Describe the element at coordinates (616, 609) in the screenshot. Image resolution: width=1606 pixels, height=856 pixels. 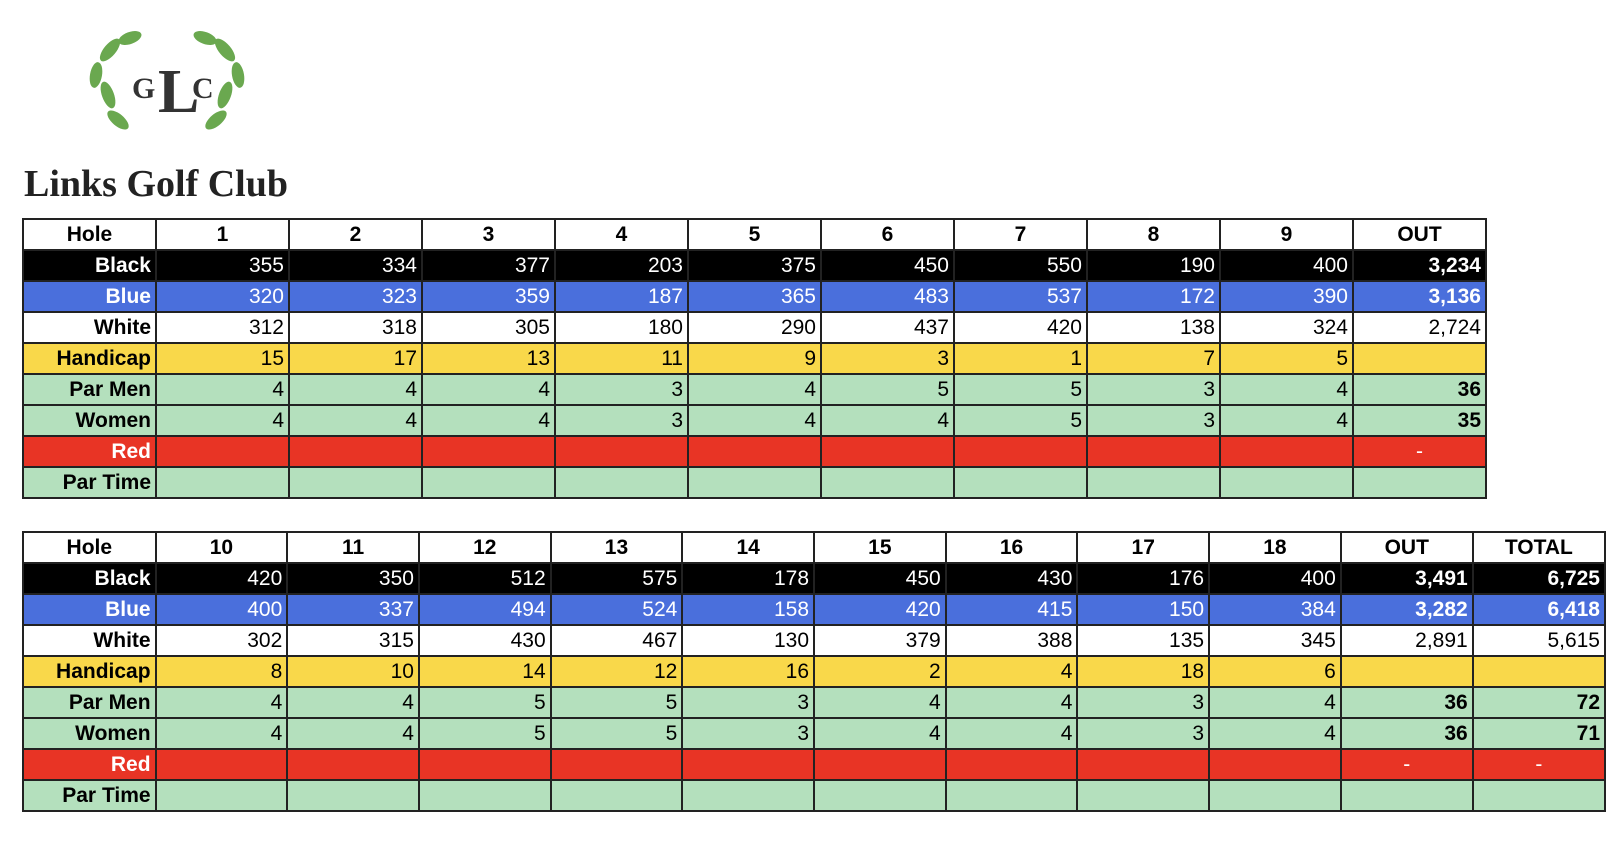
I see `score-cell: 524` at that location.